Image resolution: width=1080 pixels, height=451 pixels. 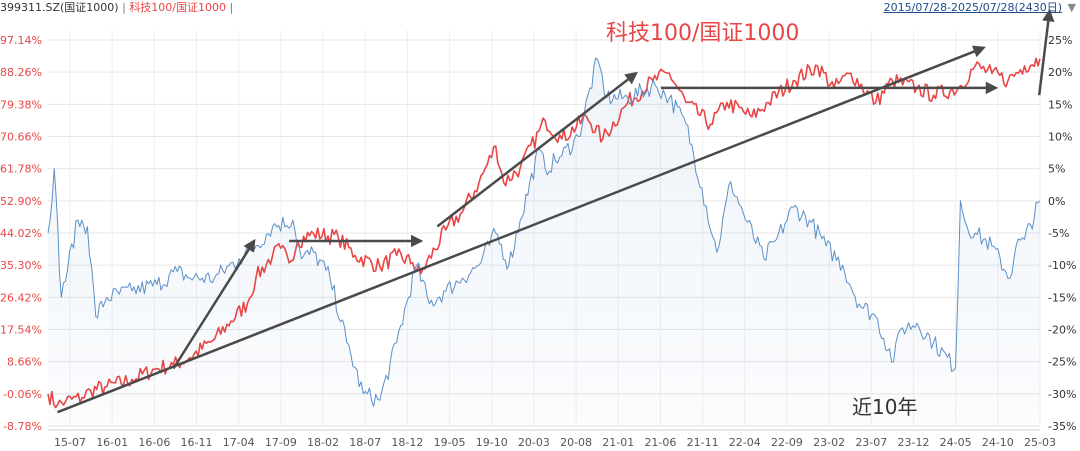 I want to click on right-axis-tick-label: -35%, so click(x=1062, y=426).